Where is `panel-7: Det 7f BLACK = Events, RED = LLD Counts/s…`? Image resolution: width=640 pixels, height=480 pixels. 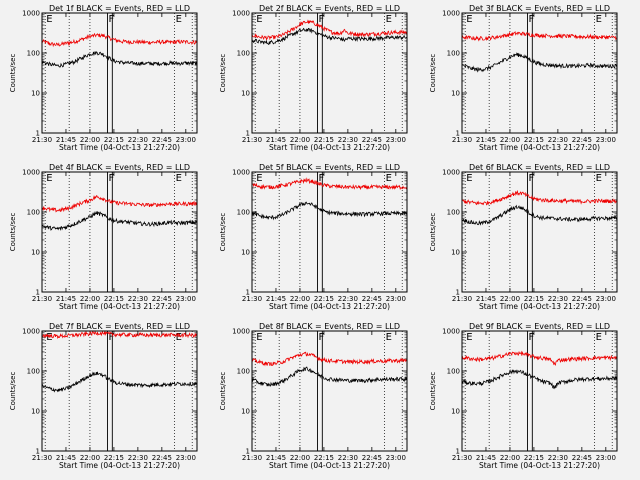 panel-7: Det 7f BLACK = Events, RED = LLD Counts/s… is located at coordinates (103, 396).